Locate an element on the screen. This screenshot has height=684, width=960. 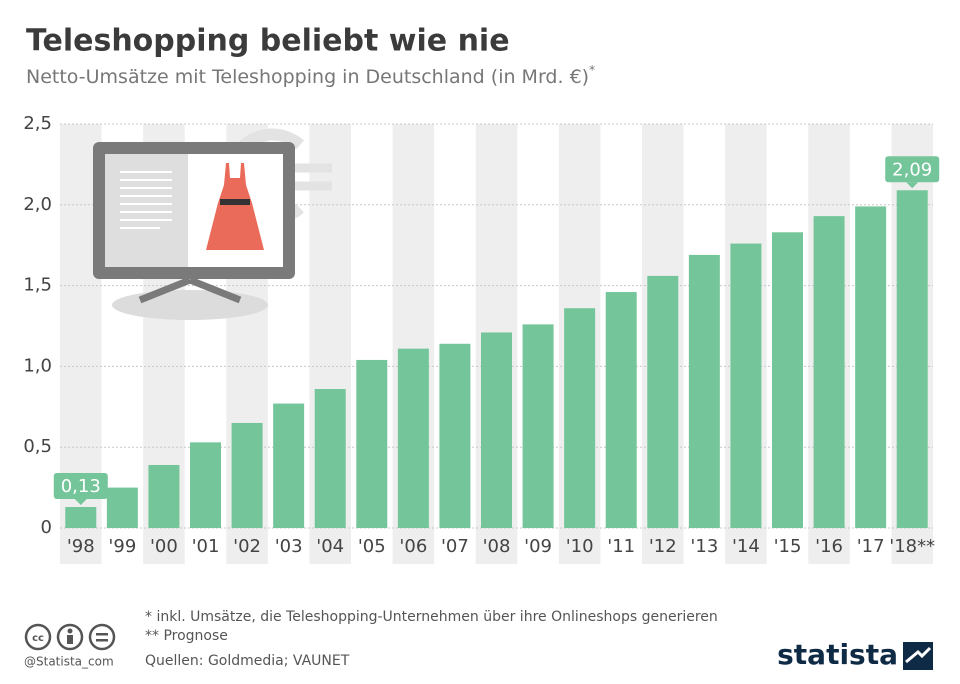
y-tick-label: 0,5 is located at coordinates (37, 446).